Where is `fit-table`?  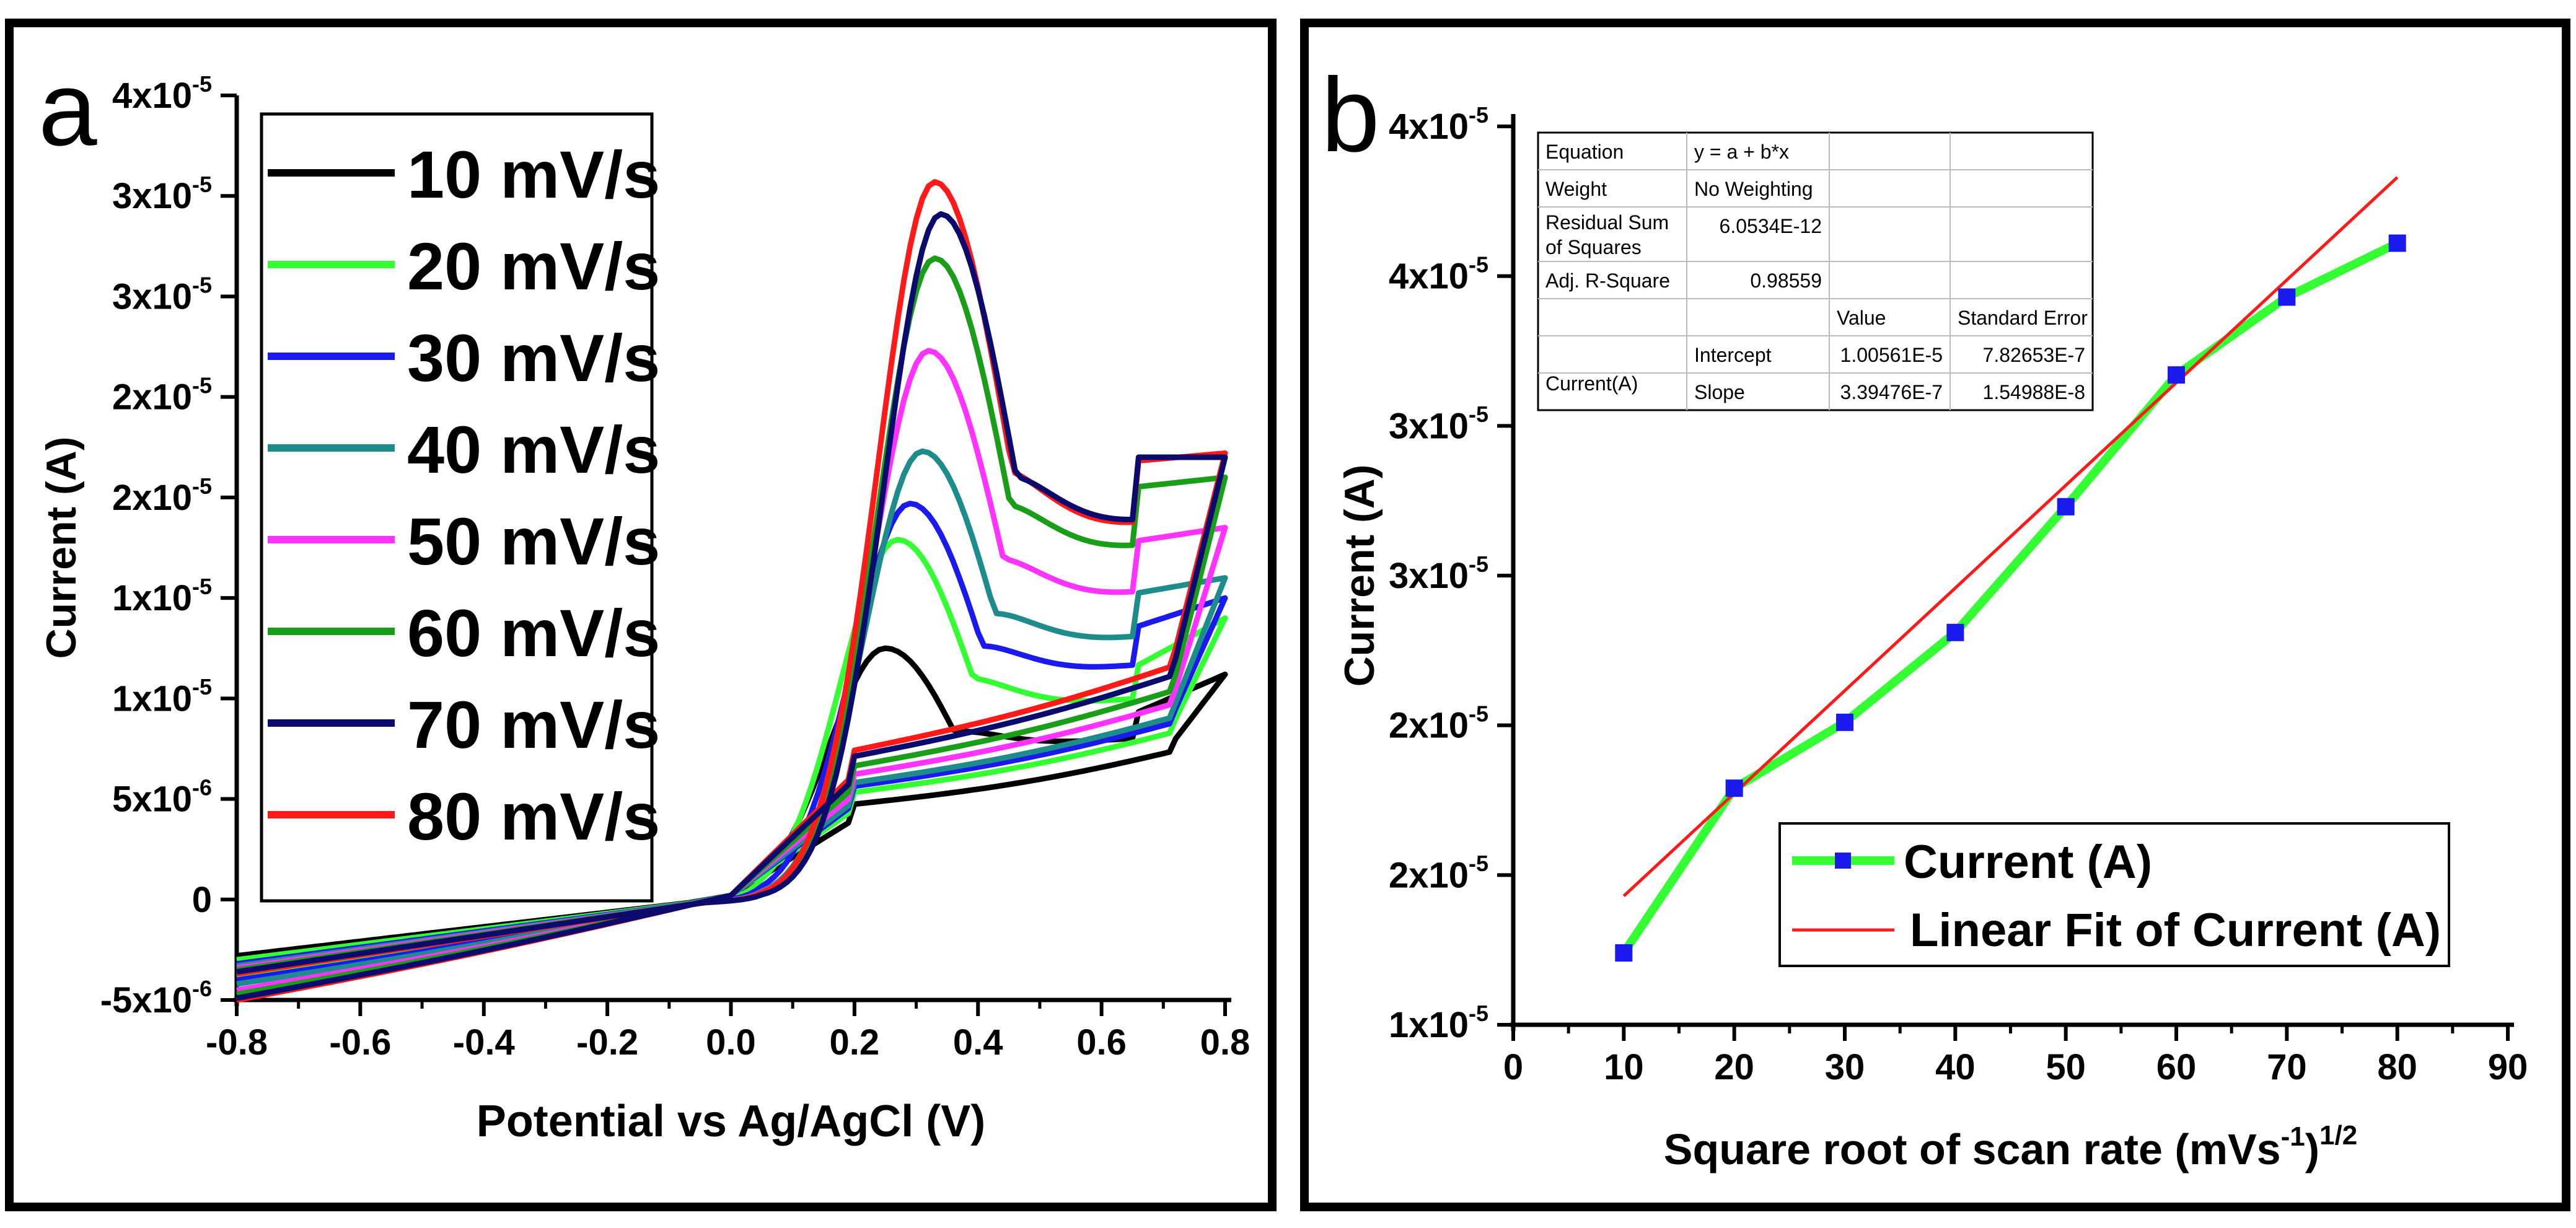
fit-table is located at coordinates (1816, 271).